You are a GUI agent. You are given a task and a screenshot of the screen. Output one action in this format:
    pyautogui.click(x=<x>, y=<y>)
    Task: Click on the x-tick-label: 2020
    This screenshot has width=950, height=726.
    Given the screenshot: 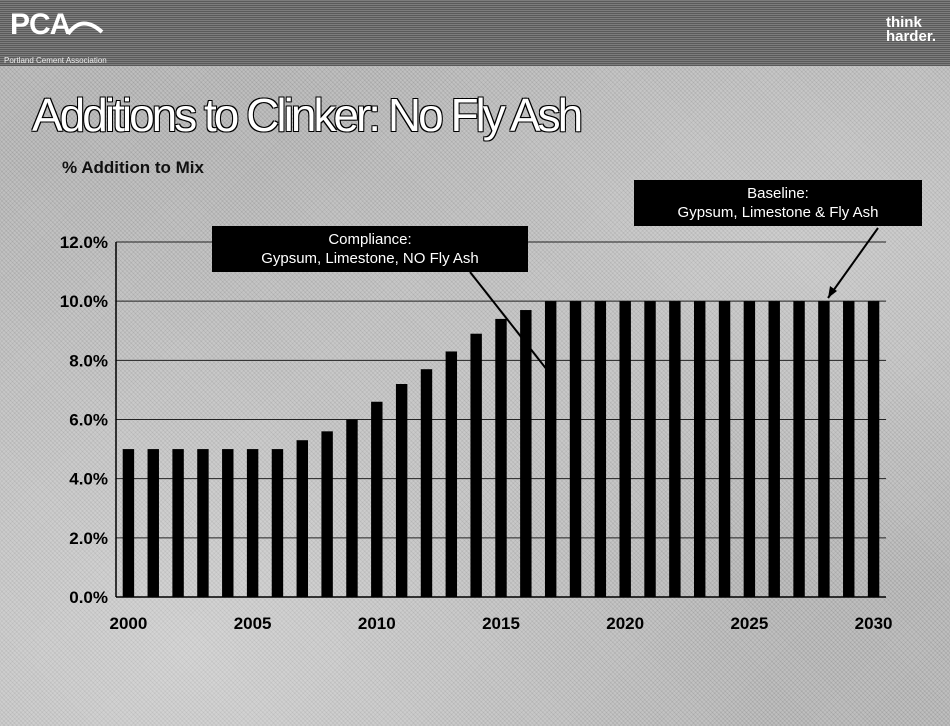 What is the action you would take?
    pyautogui.click(x=625, y=623)
    